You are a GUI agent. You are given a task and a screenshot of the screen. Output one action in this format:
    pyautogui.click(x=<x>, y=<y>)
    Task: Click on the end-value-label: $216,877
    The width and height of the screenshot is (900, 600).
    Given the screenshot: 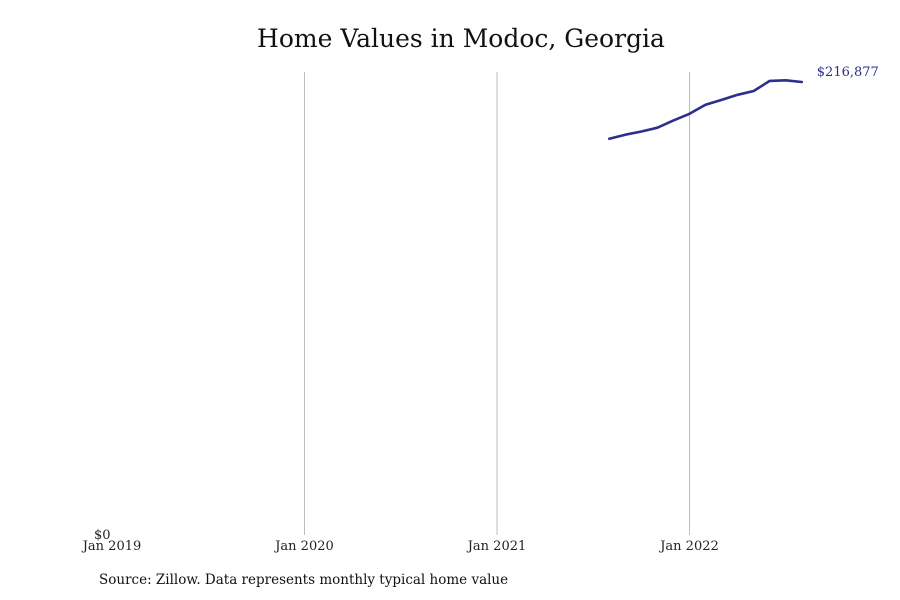 What is the action you would take?
    pyautogui.click(x=848, y=72)
    